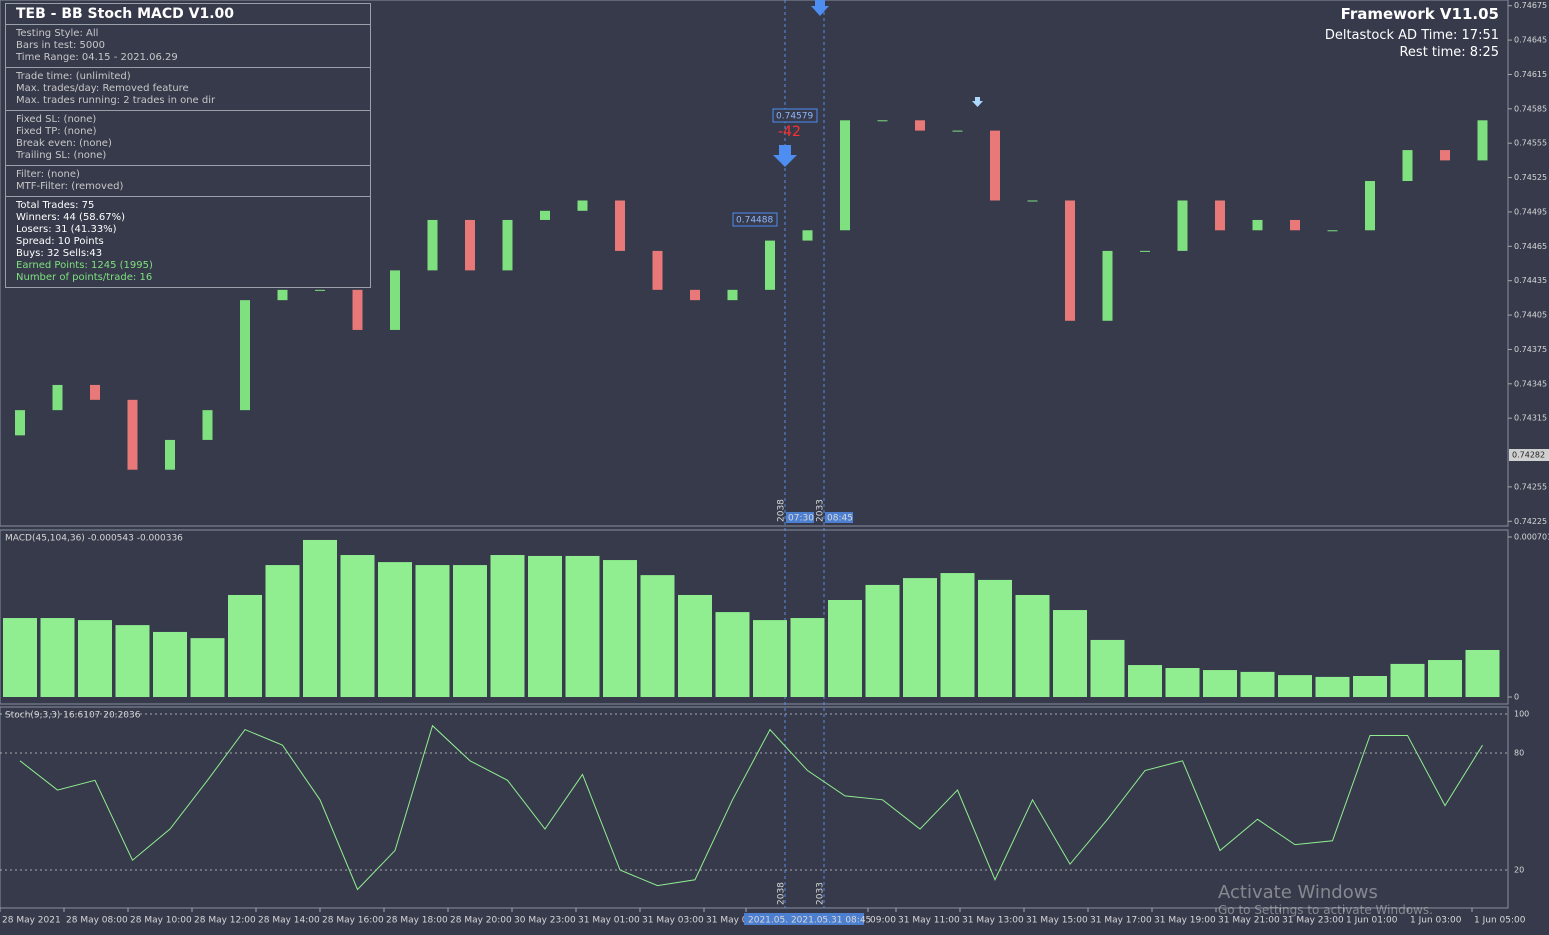 The width and height of the screenshot is (1549, 935). Describe the element at coordinates (609, 921) in the screenshot. I see `x-tick-label: 31 May 01:00` at that location.